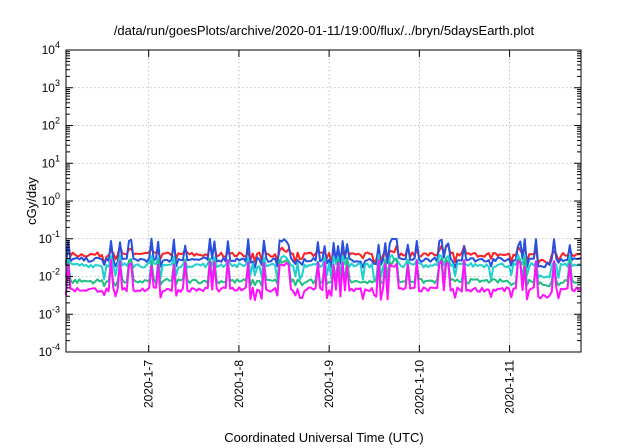  What do you see at coordinates (57, 121) in the screenshot?
I see `y-tick-exponent: 2` at bounding box center [57, 121].